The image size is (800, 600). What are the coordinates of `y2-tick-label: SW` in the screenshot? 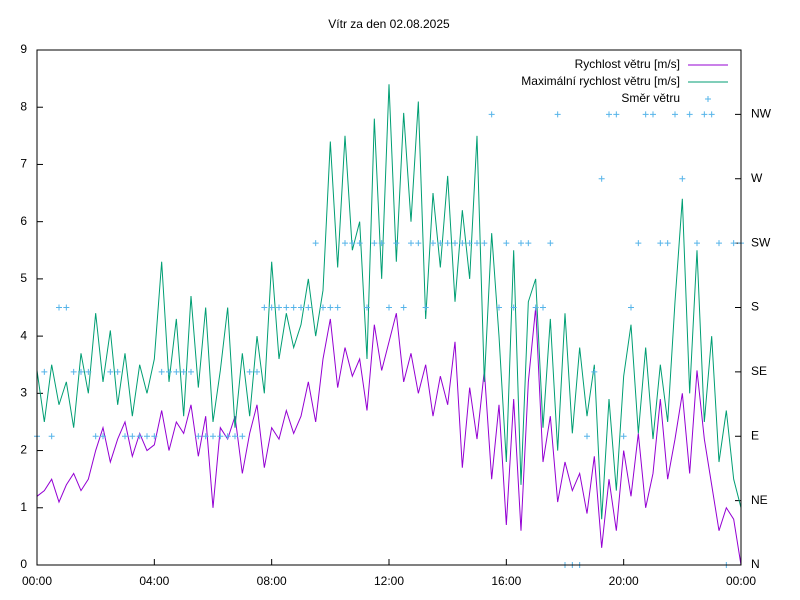 It's located at (761, 242).